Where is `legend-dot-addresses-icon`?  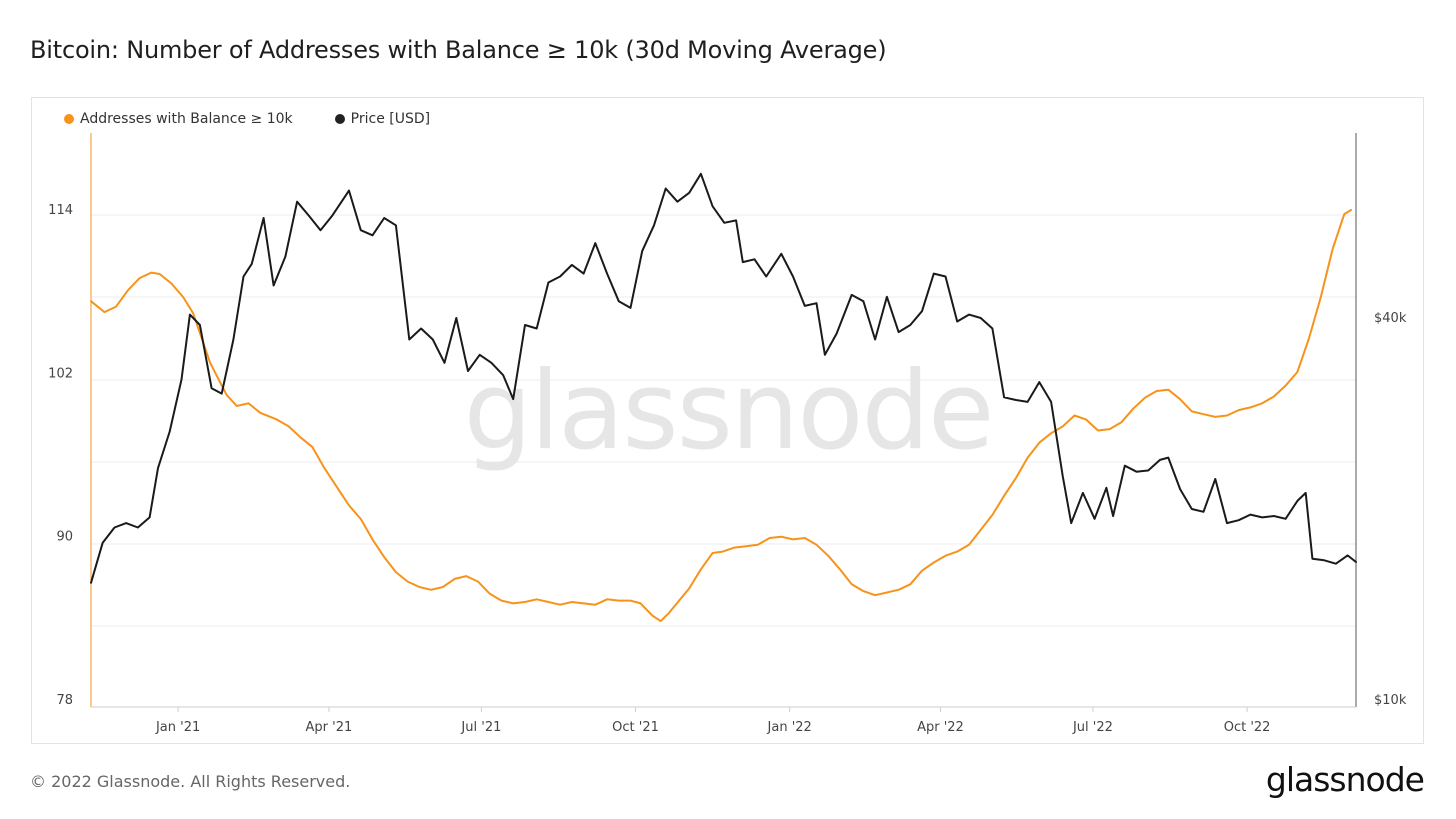 legend-dot-addresses-icon is located at coordinates (69, 119).